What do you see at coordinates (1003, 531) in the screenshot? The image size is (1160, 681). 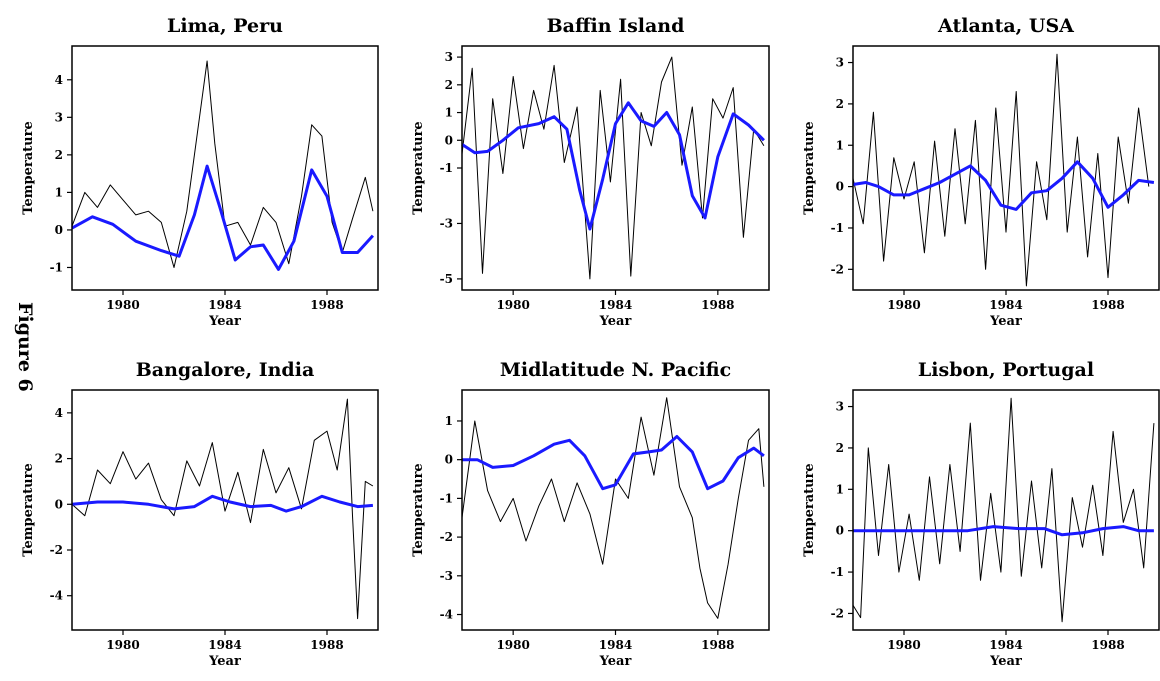 I see `panel-6-smoothed-series-line` at bounding box center [1003, 531].